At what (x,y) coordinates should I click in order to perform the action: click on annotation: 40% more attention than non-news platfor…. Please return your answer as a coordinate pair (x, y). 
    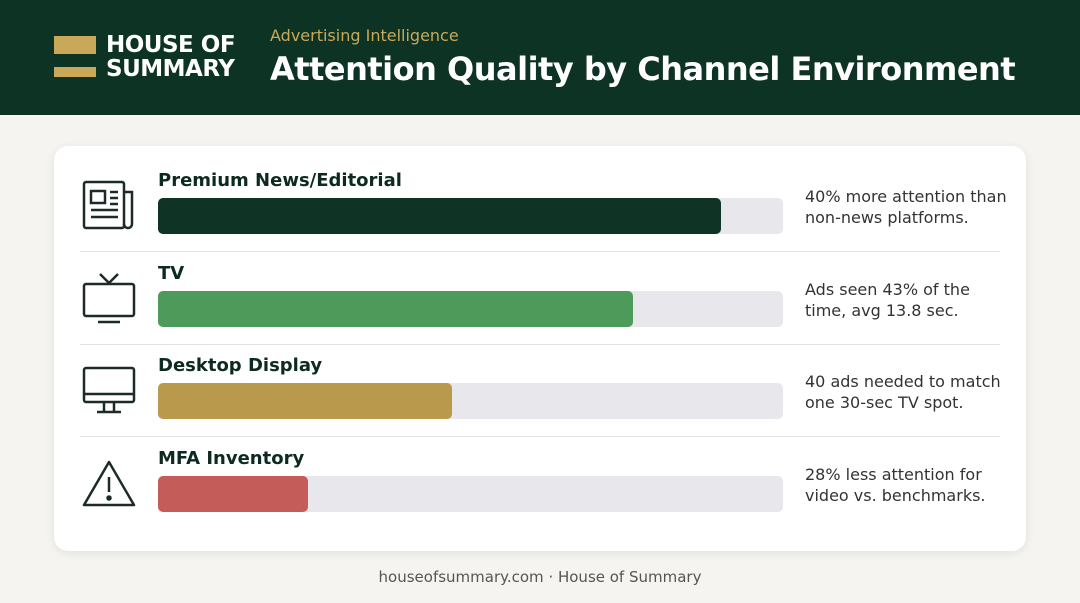
    Looking at the image, I should click on (906, 207).